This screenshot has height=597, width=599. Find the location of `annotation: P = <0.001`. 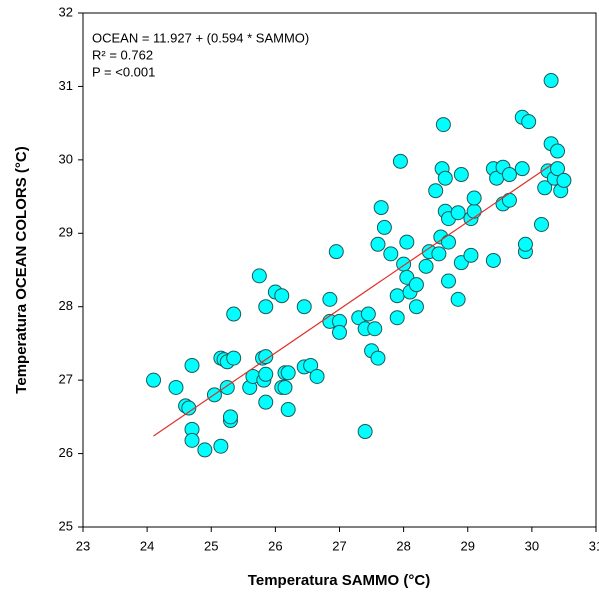

annotation: P = <0.001 is located at coordinates (123, 71).